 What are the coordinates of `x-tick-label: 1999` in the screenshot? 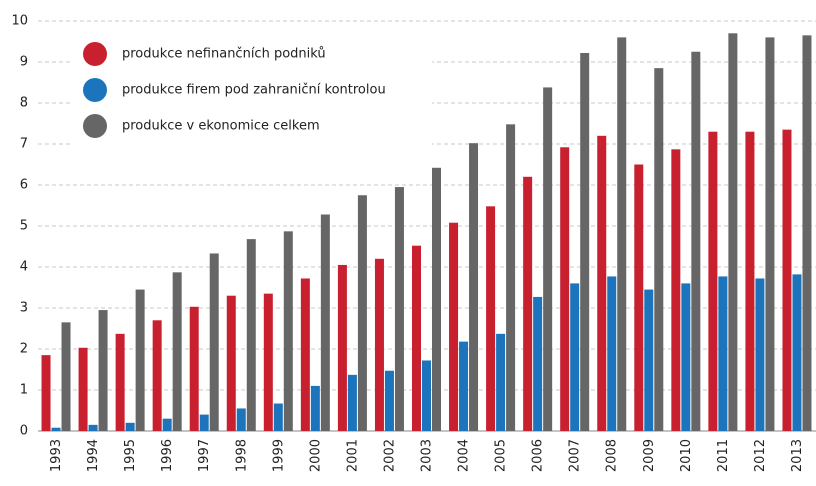 It's located at (278, 455).